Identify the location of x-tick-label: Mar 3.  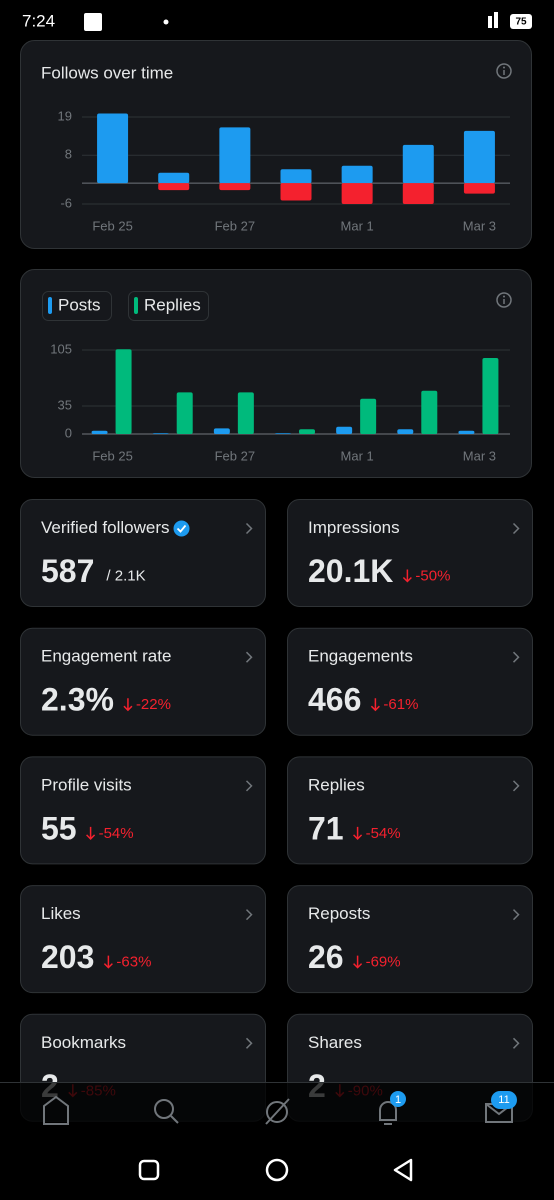
(479, 225).